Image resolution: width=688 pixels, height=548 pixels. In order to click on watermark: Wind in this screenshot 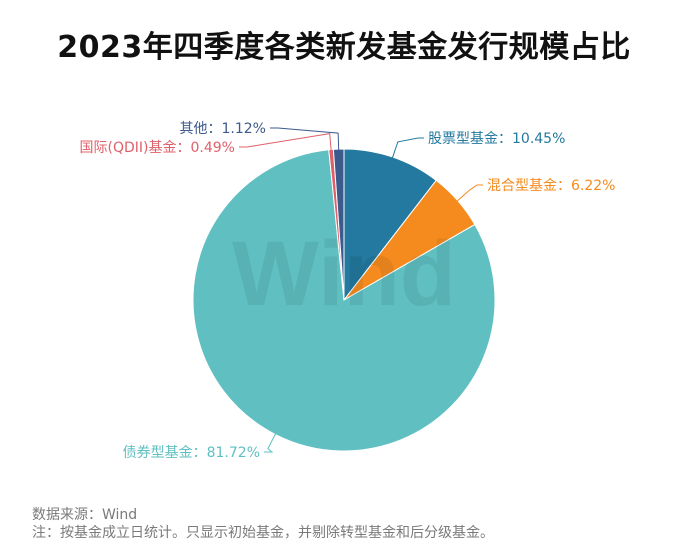, I will do `click(344, 274)`.